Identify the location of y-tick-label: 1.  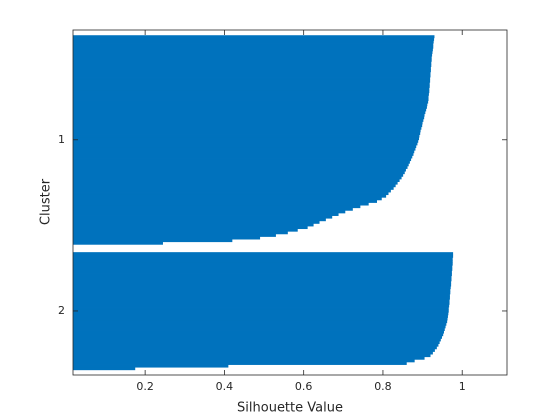
(61, 139).